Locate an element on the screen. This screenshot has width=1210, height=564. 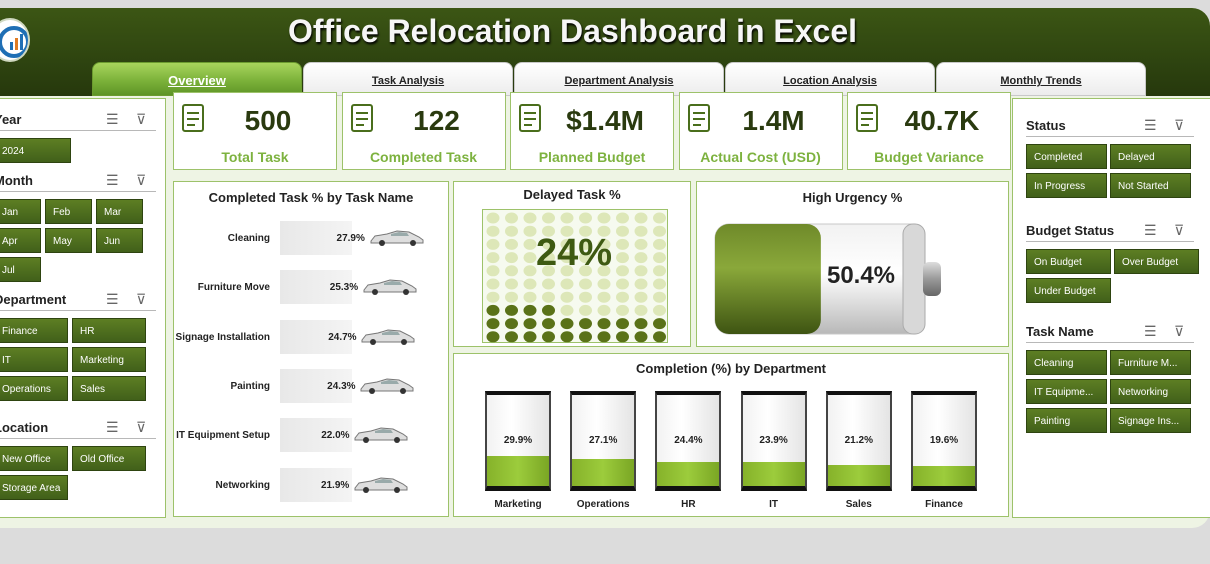
task-label: Signage Installation is located at coordinates (222, 337).